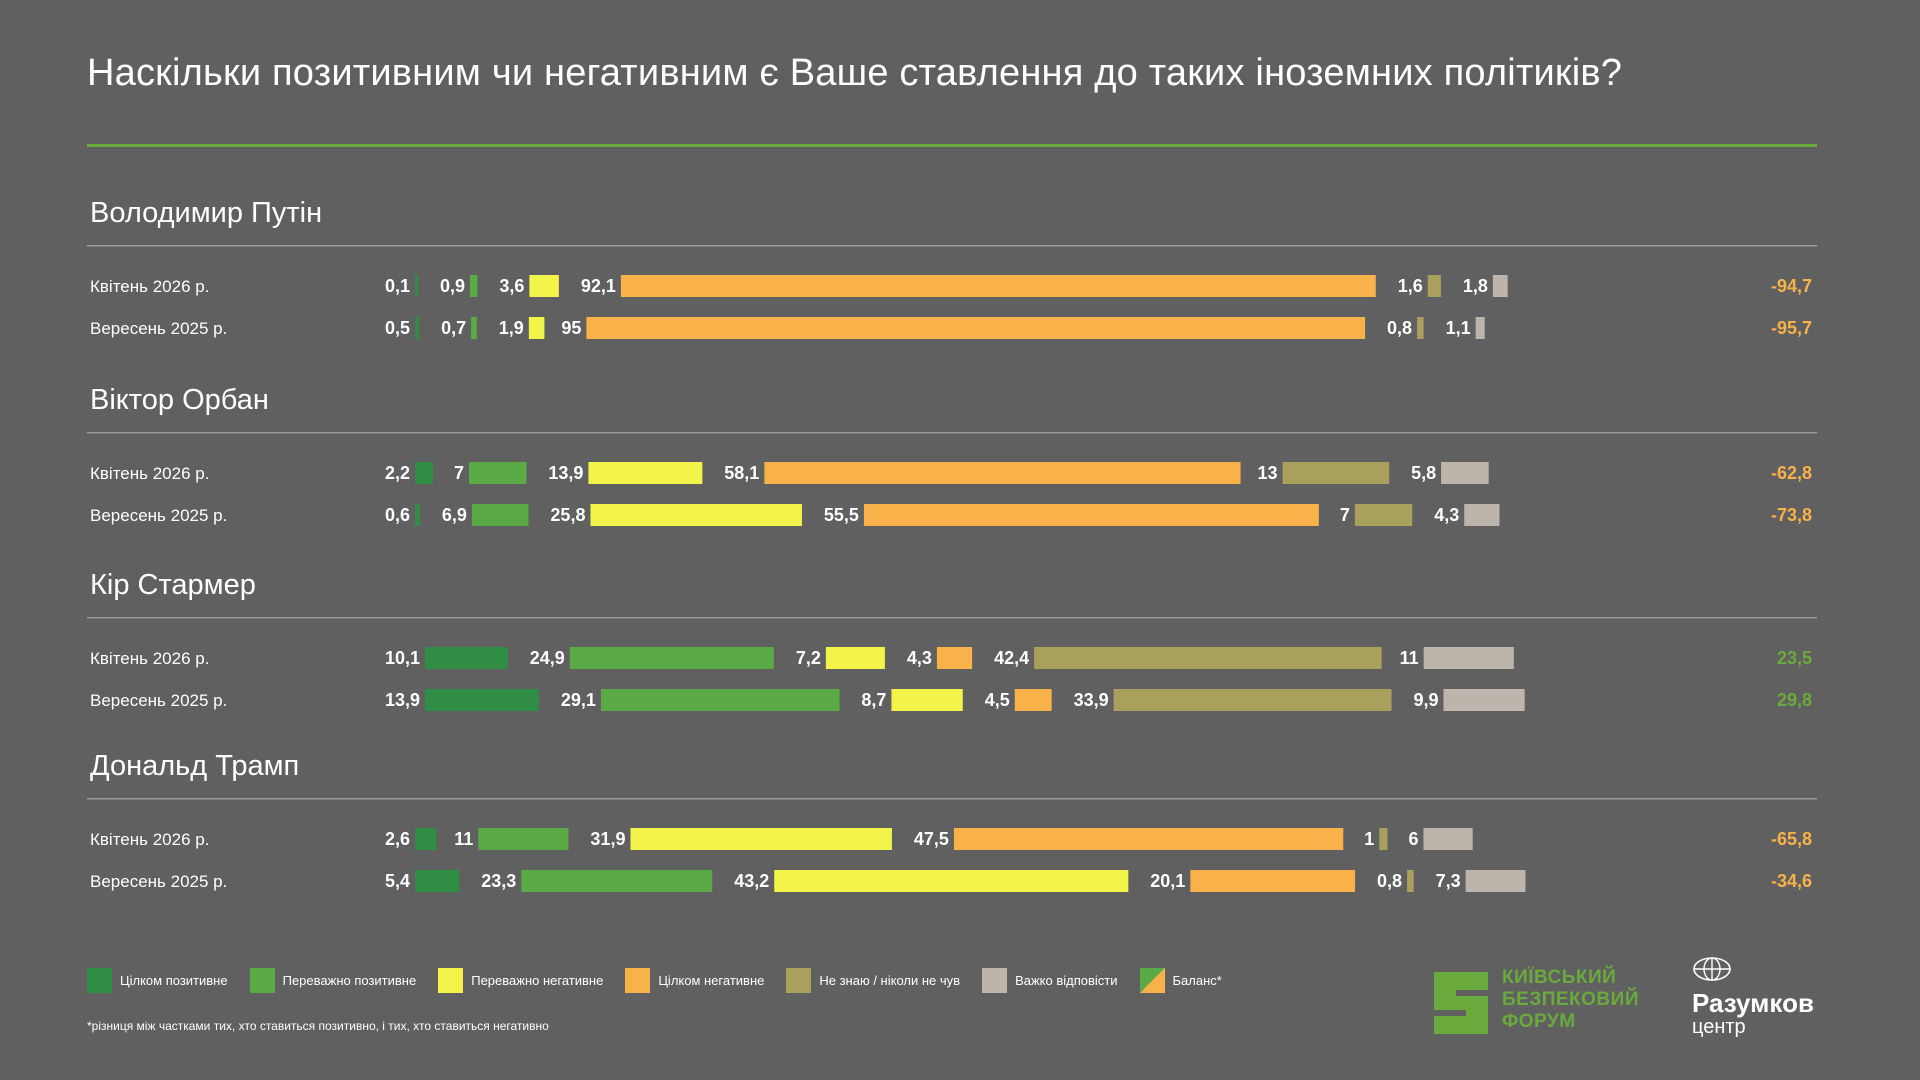 The image size is (1920, 1080). What do you see at coordinates (1475, 286) in the screenshot?
I see `value-label: 1,8` at bounding box center [1475, 286].